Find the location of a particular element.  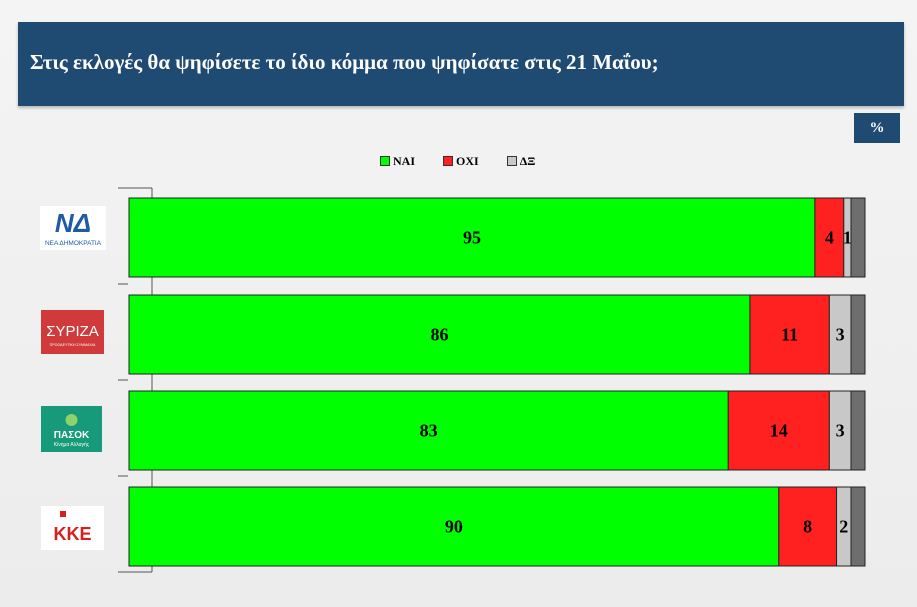

legend-label-yes: ΝΑΙ is located at coordinates (404, 160).